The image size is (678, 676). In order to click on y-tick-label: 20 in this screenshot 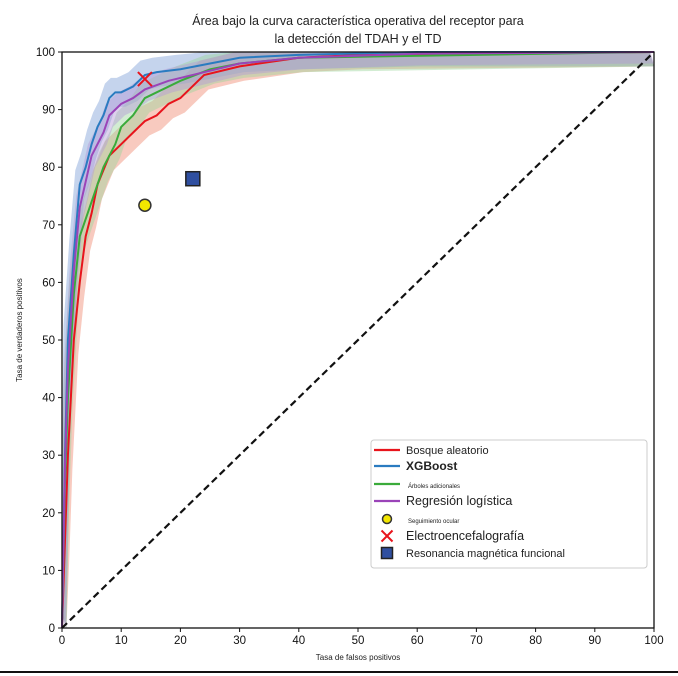, I will do `click(48, 514)`.